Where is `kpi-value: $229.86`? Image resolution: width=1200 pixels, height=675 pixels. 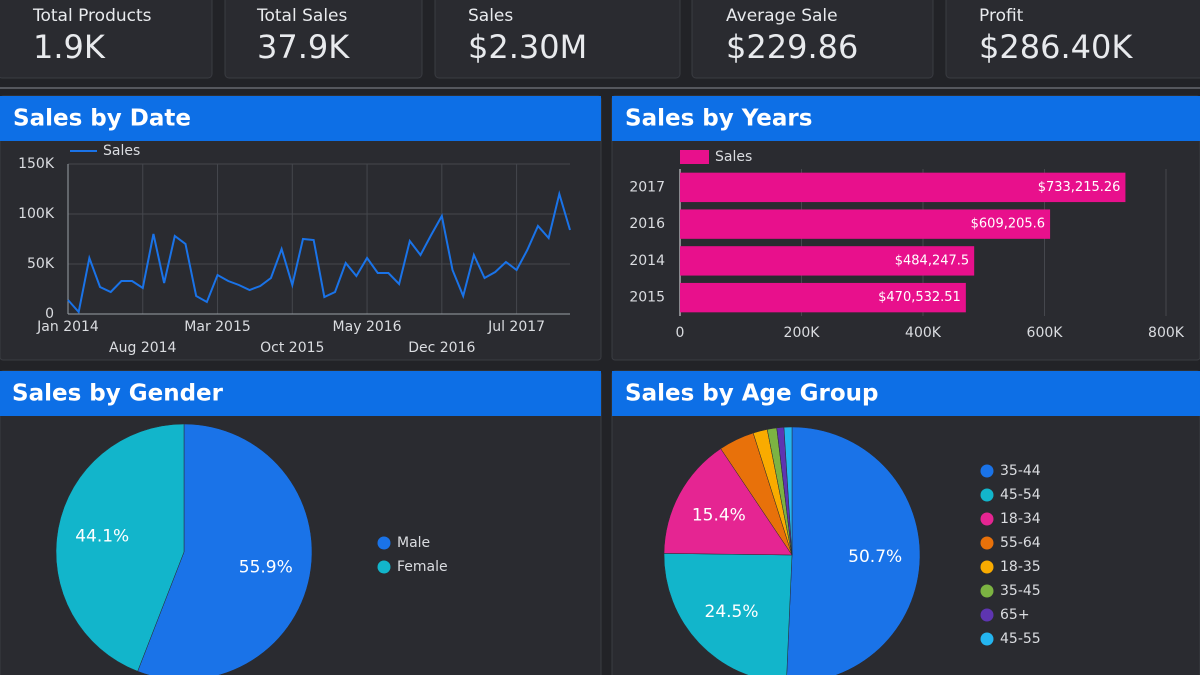
kpi-value: $229.86 is located at coordinates (792, 47).